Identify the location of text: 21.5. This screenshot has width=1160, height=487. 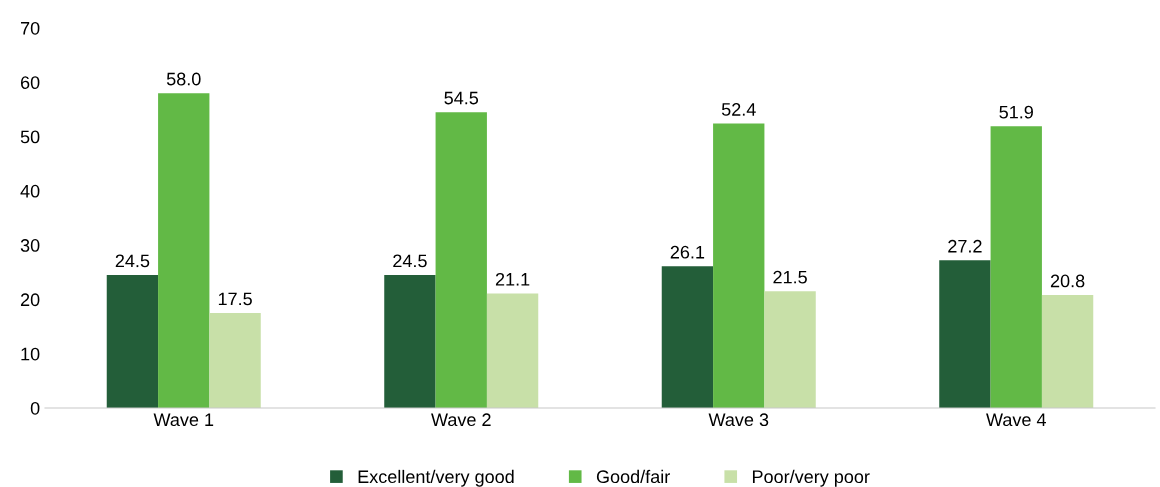
(790, 277).